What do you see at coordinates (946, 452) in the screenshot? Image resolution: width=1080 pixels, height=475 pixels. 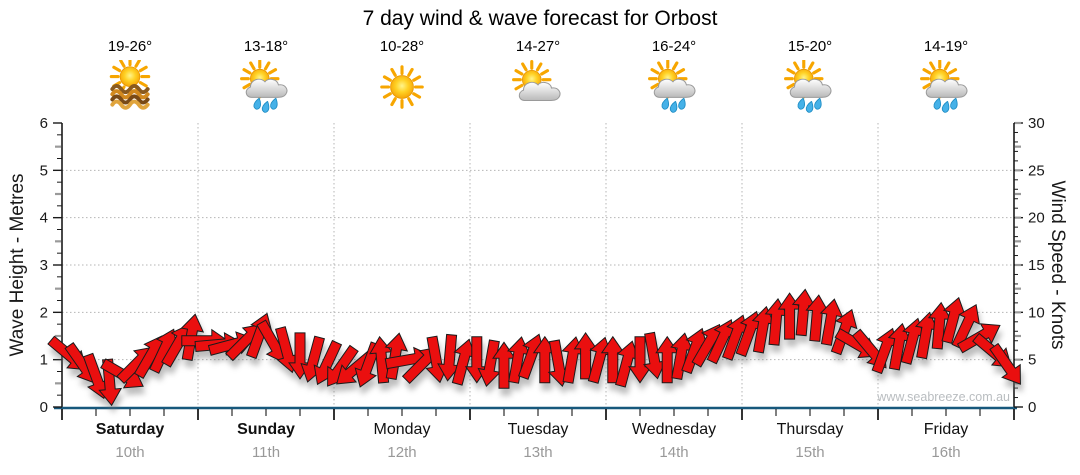 I see `x-axis-day-date: 16th` at bounding box center [946, 452].